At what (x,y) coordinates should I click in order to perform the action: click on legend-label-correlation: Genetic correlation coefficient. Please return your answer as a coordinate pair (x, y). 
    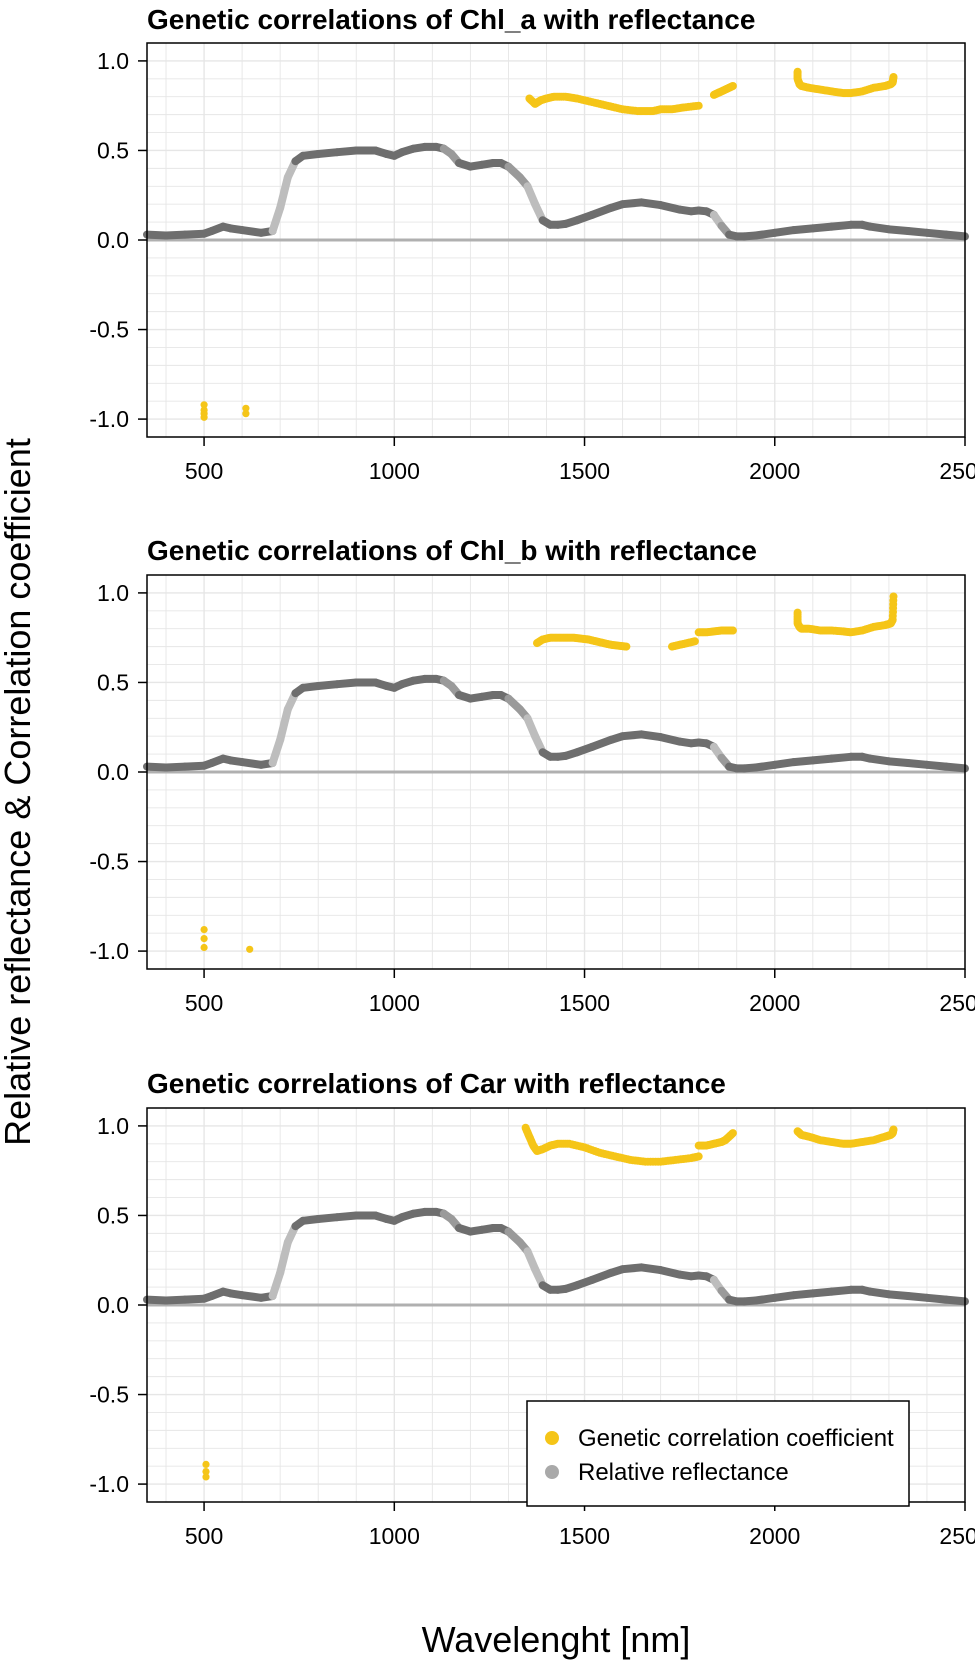
    Looking at the image, I should click on (736, 1438).